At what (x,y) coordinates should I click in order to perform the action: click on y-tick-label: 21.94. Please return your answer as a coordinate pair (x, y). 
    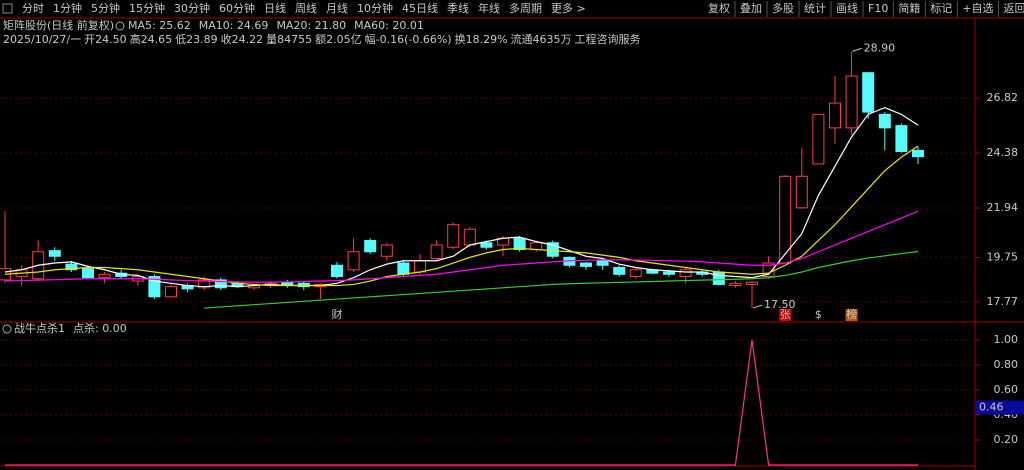
    Looking at the image, I should click on (1003, 207).